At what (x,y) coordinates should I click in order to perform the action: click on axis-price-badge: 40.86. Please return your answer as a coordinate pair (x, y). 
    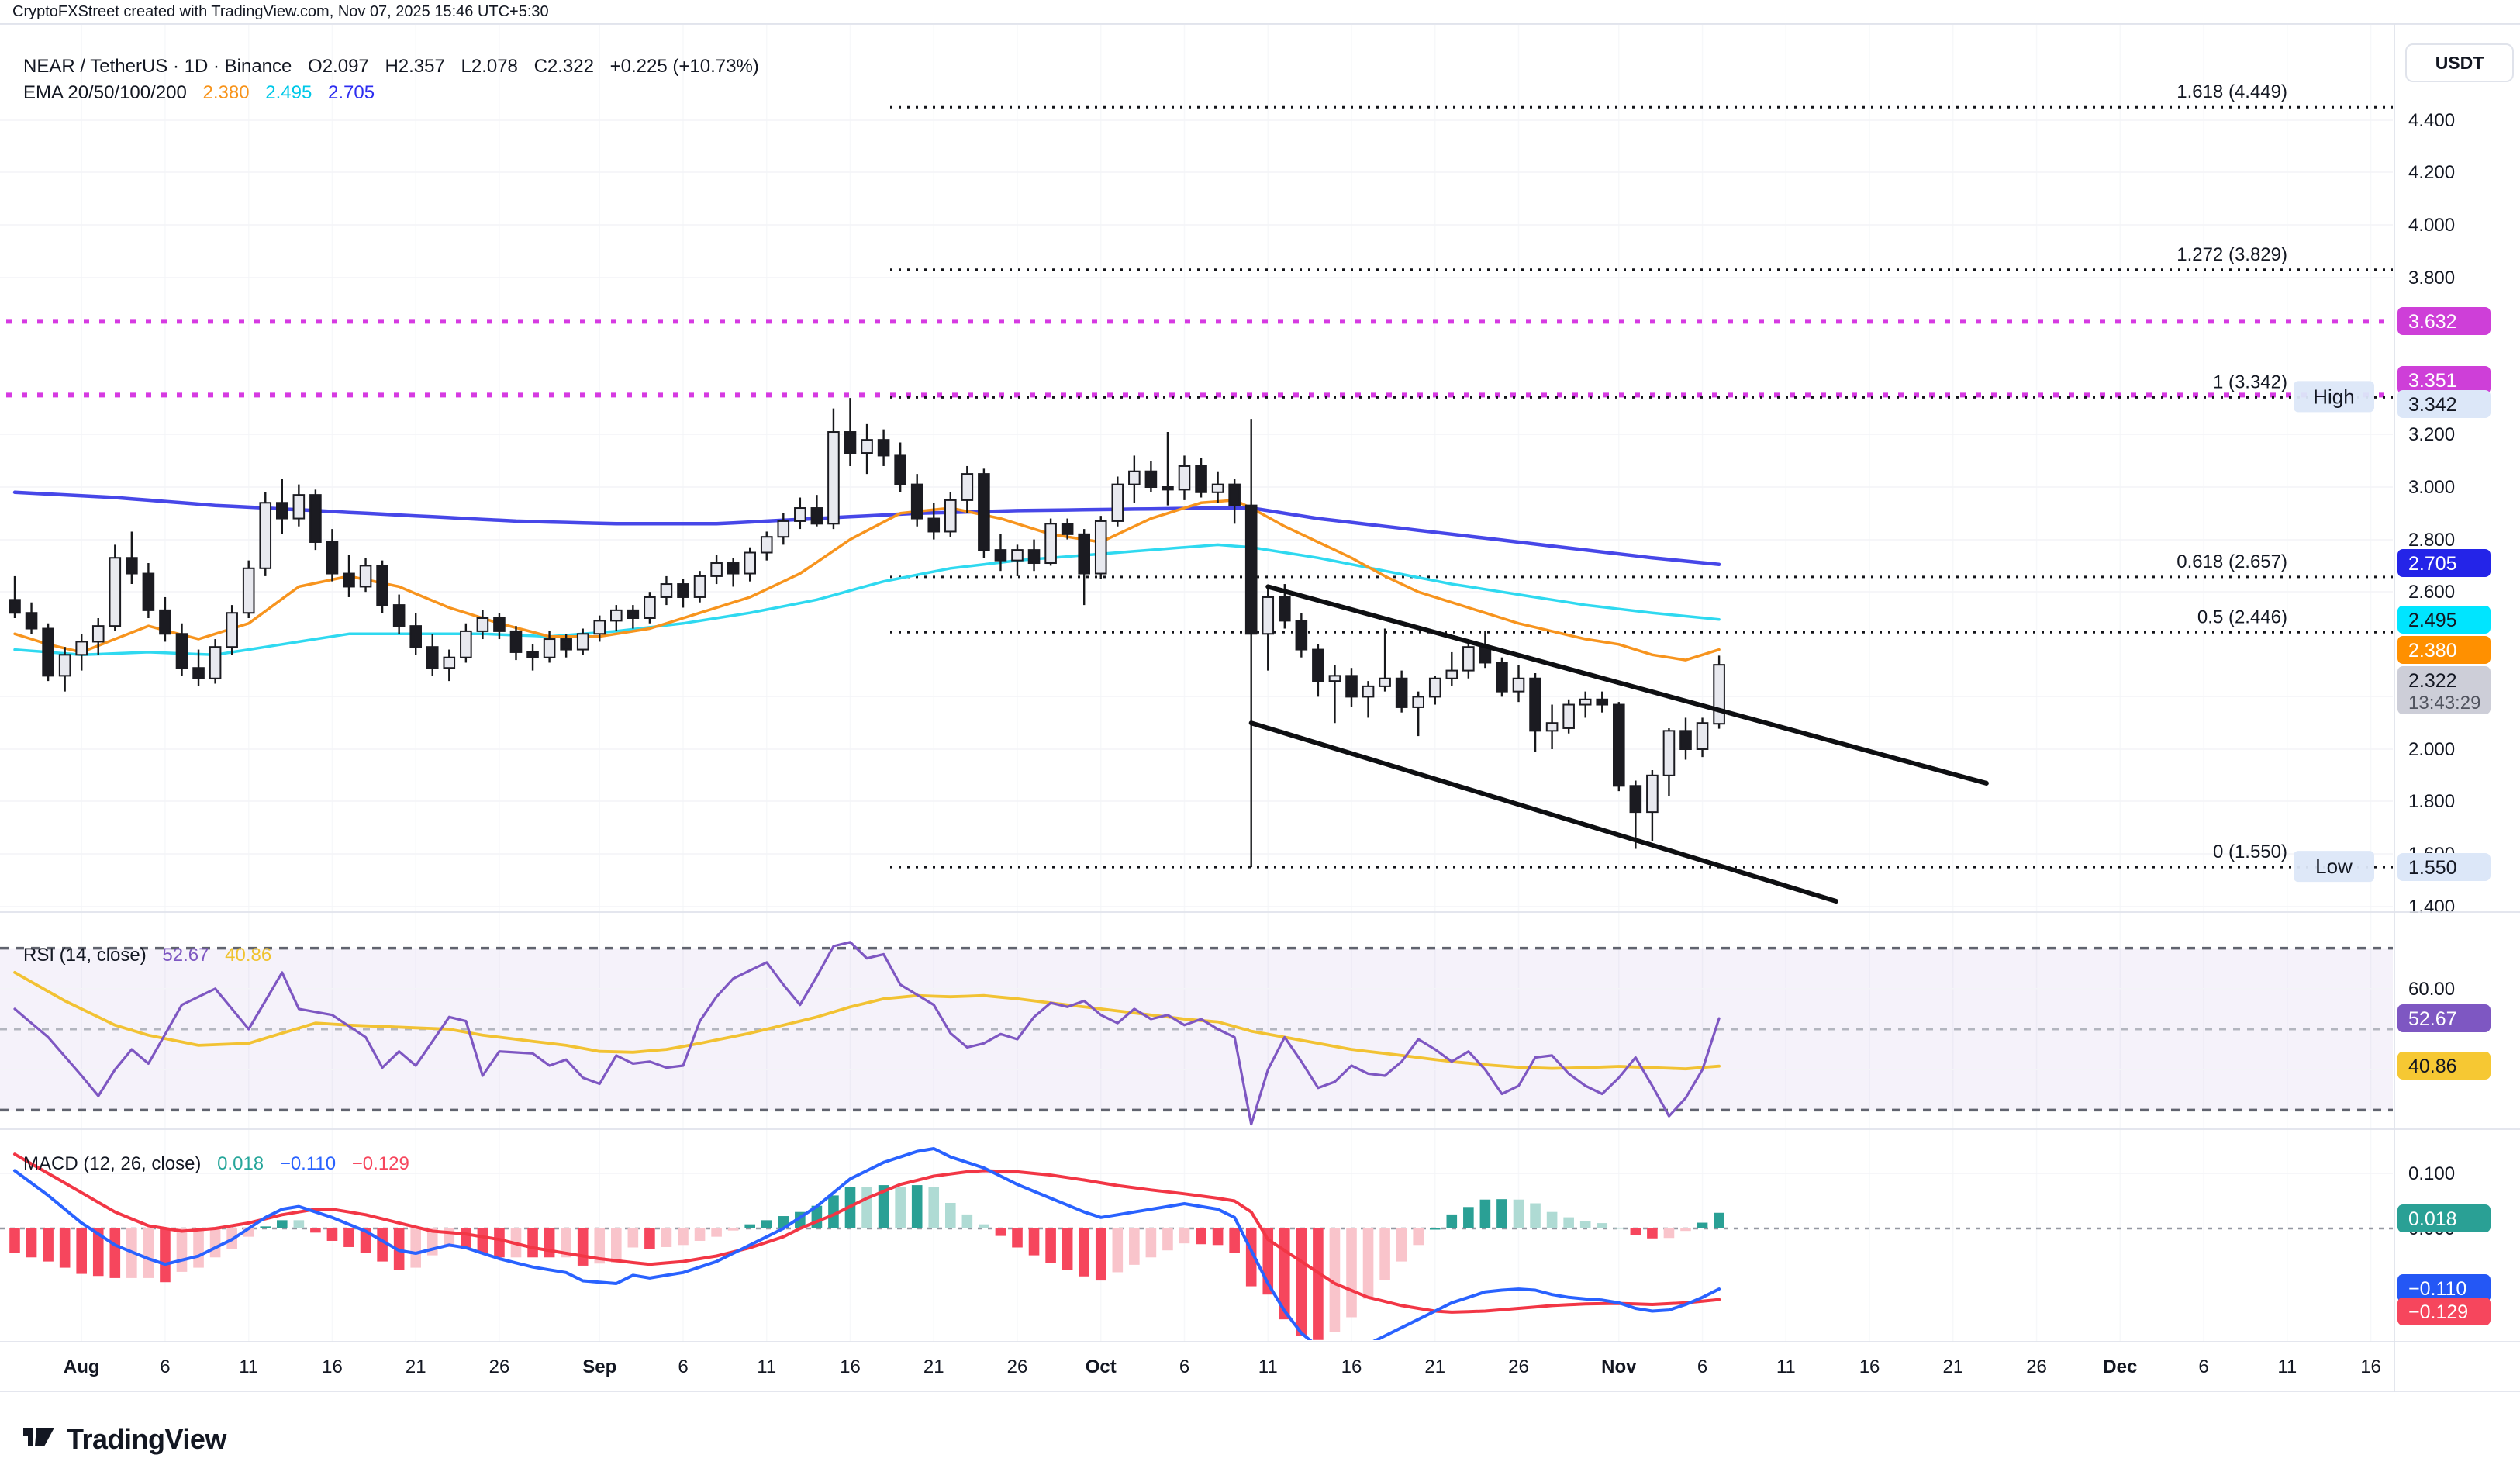
    Looking at the image, I should click on (2444, 1066).